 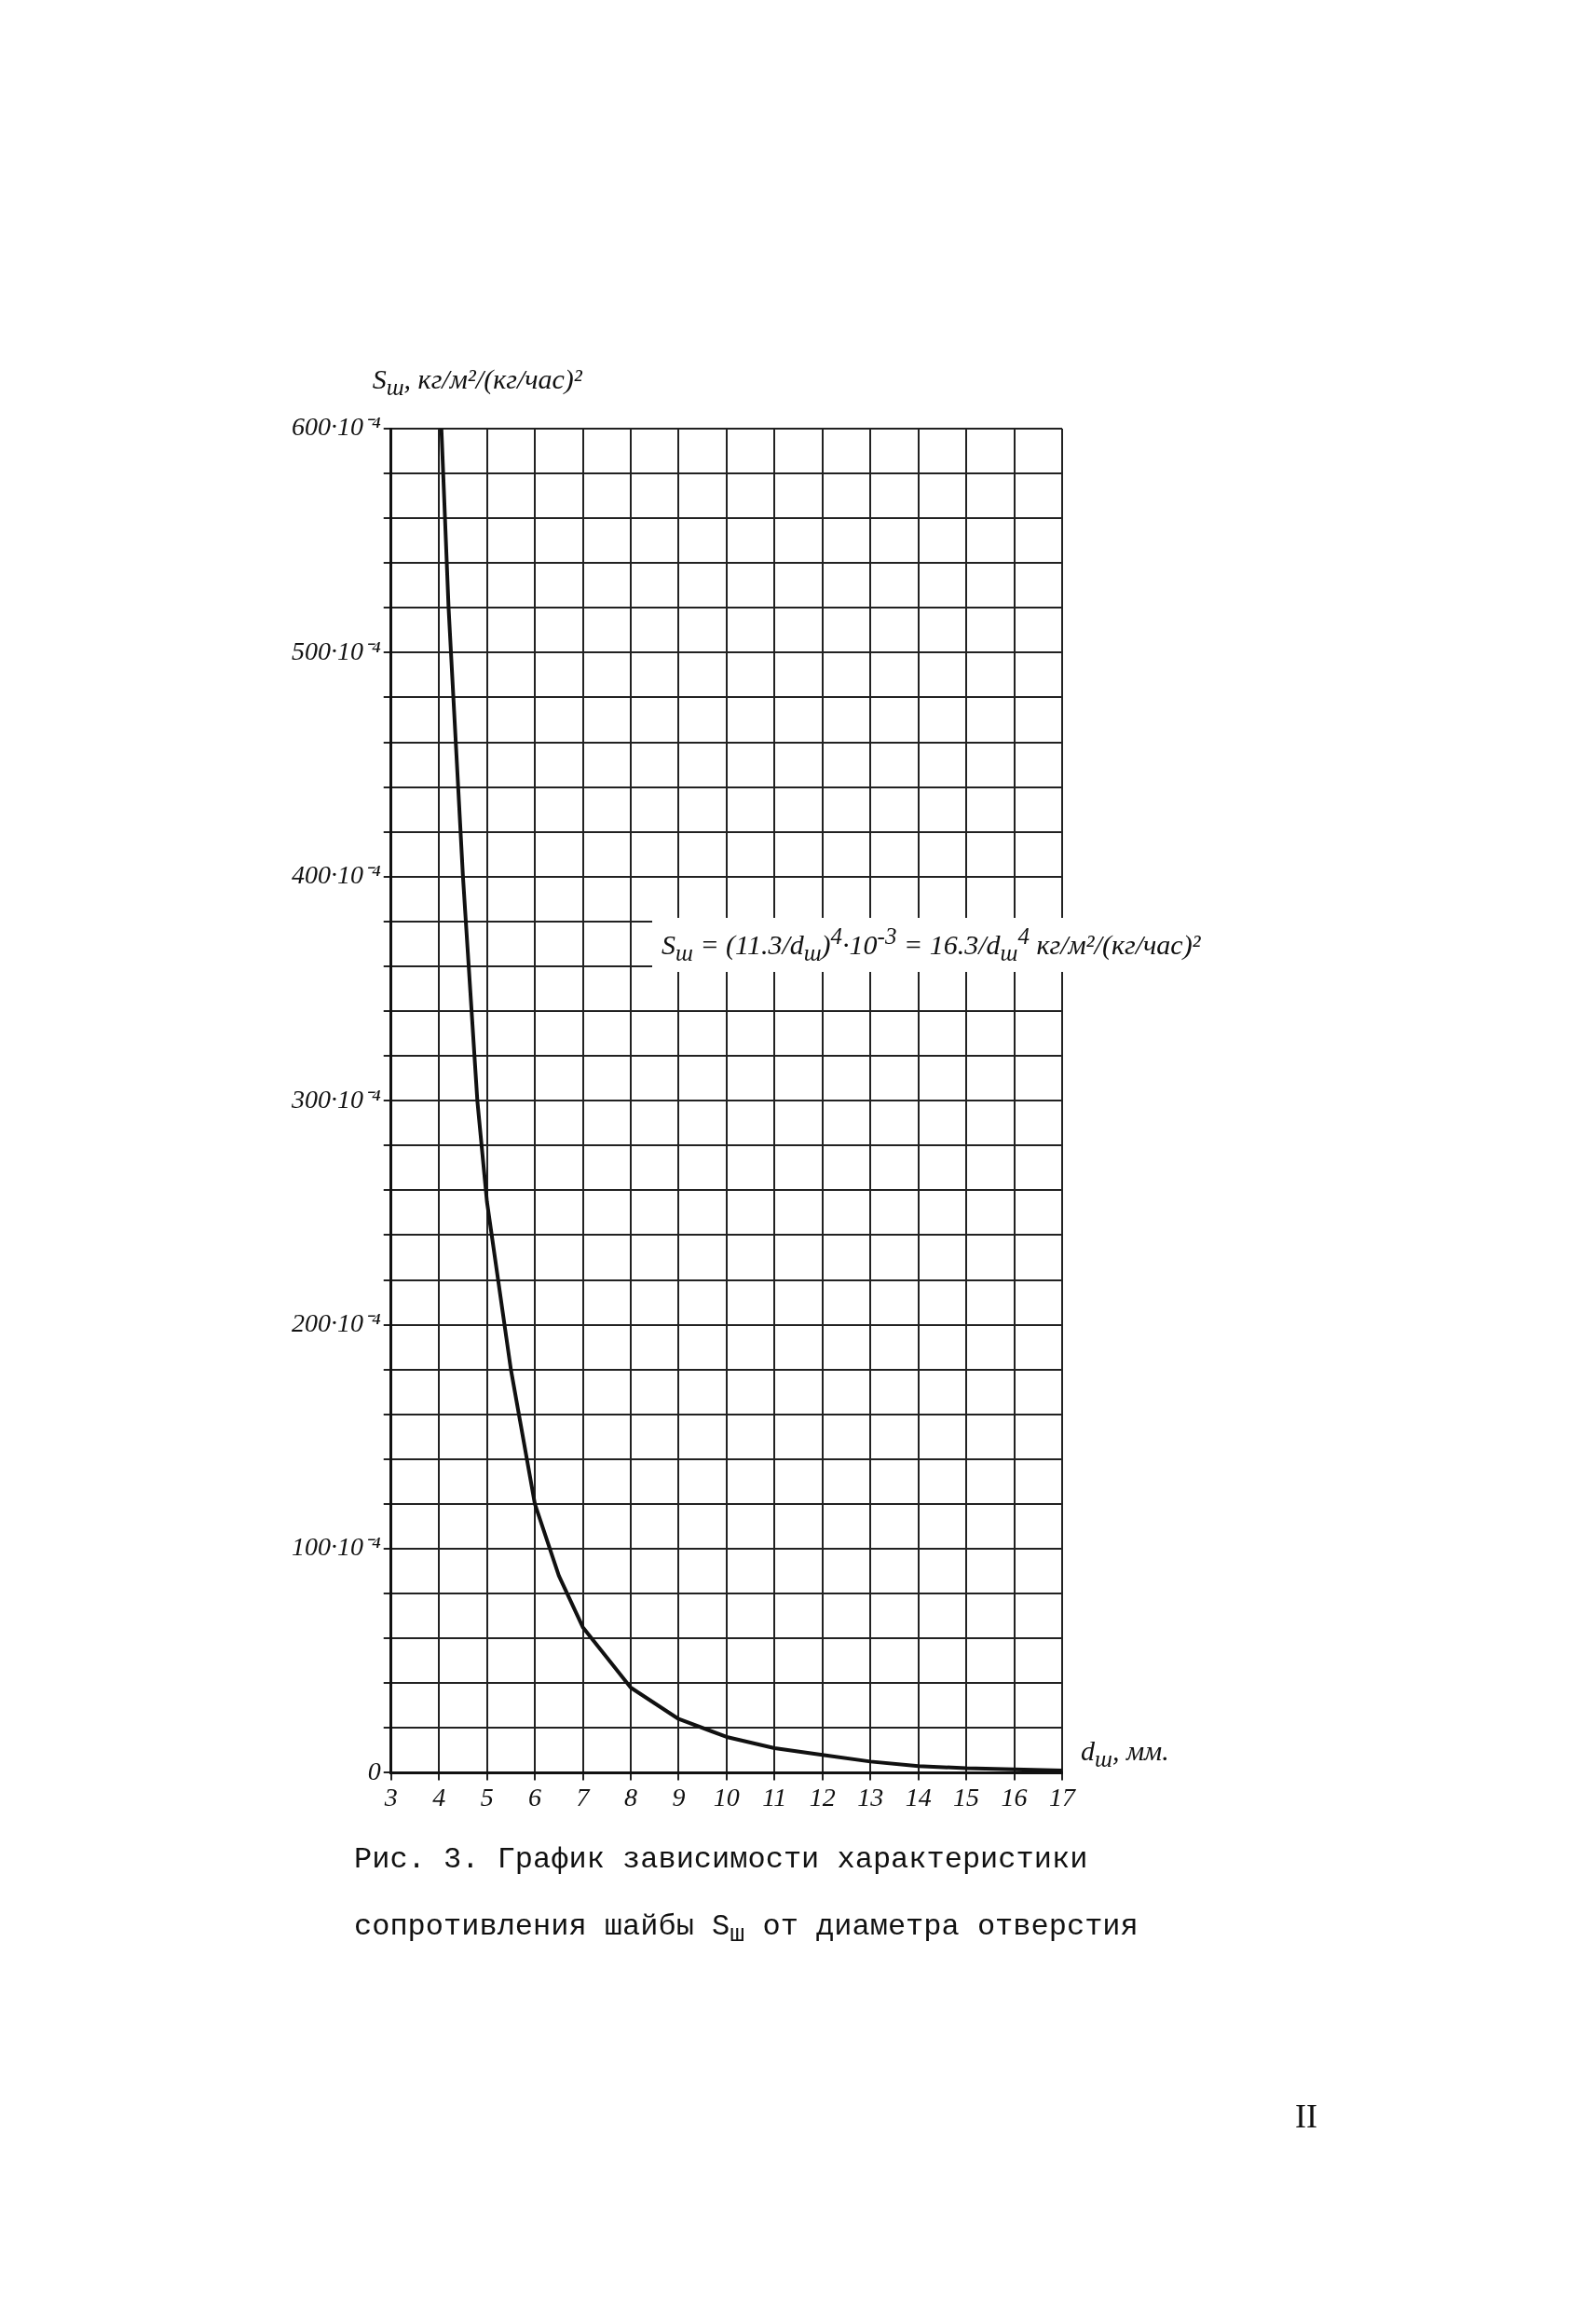 What do you see at coordinates (477, 382) in the screenshot?
I see `y-axis-title: S$_{ш}$, кг/м²/(кг/час)²` at bounding box center [477, 382].